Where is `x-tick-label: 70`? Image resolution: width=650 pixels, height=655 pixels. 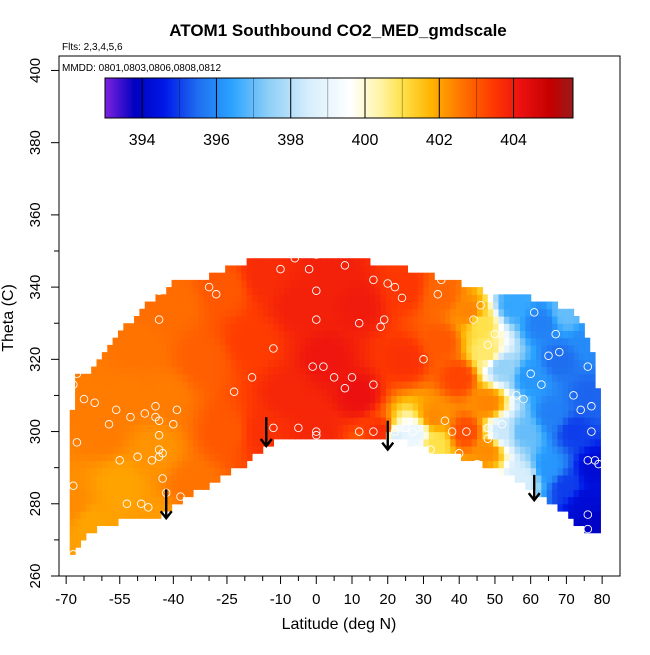 x-tick-label: 70 is located at coordinates (566, 599).